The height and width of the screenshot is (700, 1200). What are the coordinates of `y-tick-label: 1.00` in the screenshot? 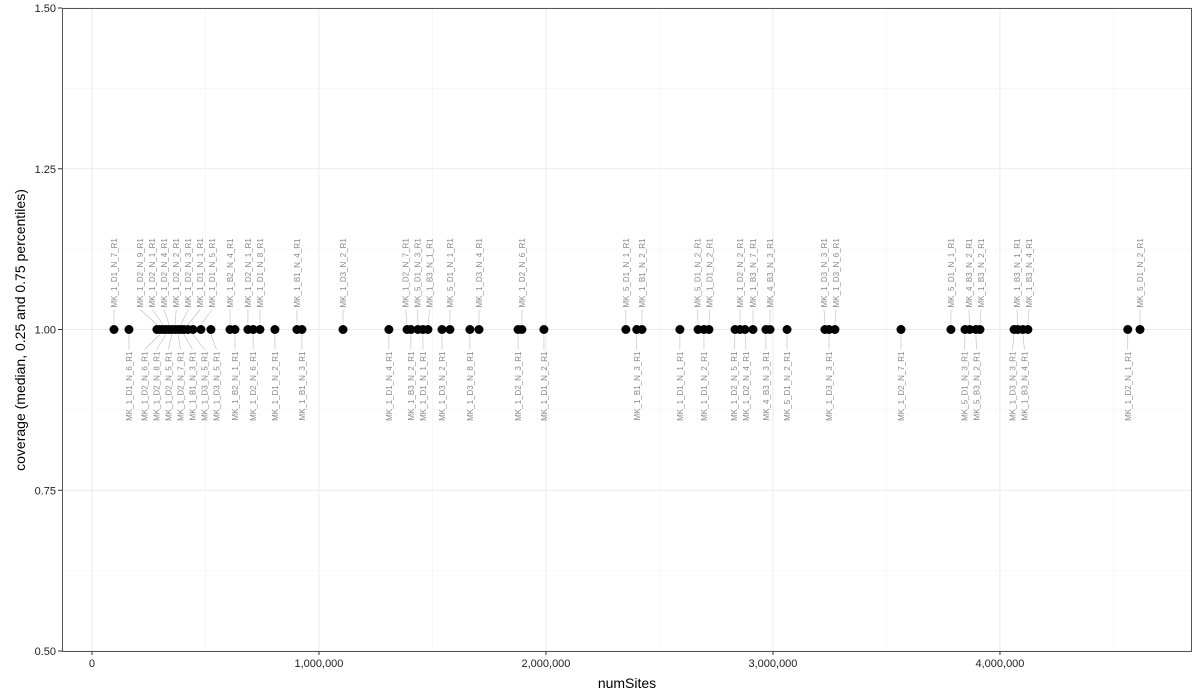 It's located at (45, 331).